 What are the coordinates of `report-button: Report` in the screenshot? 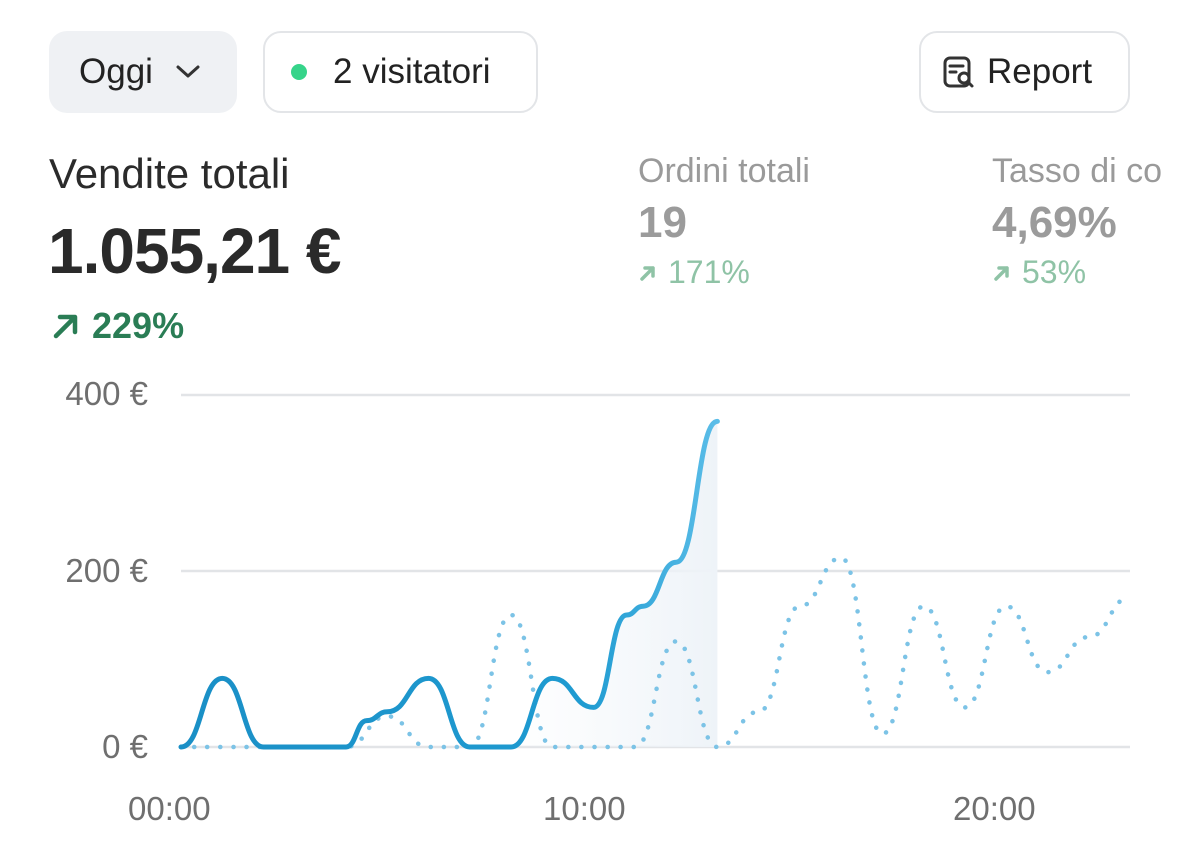 It's located at (1024, 72).